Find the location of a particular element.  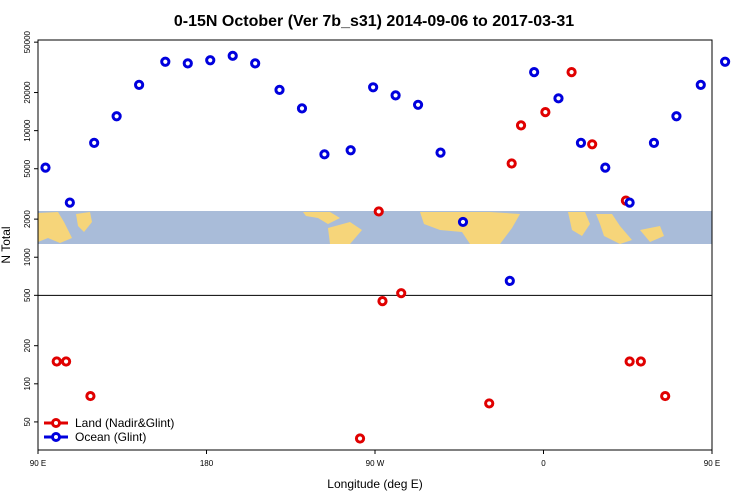

y-tick-label: 100 is located at coordinates (27, 384).